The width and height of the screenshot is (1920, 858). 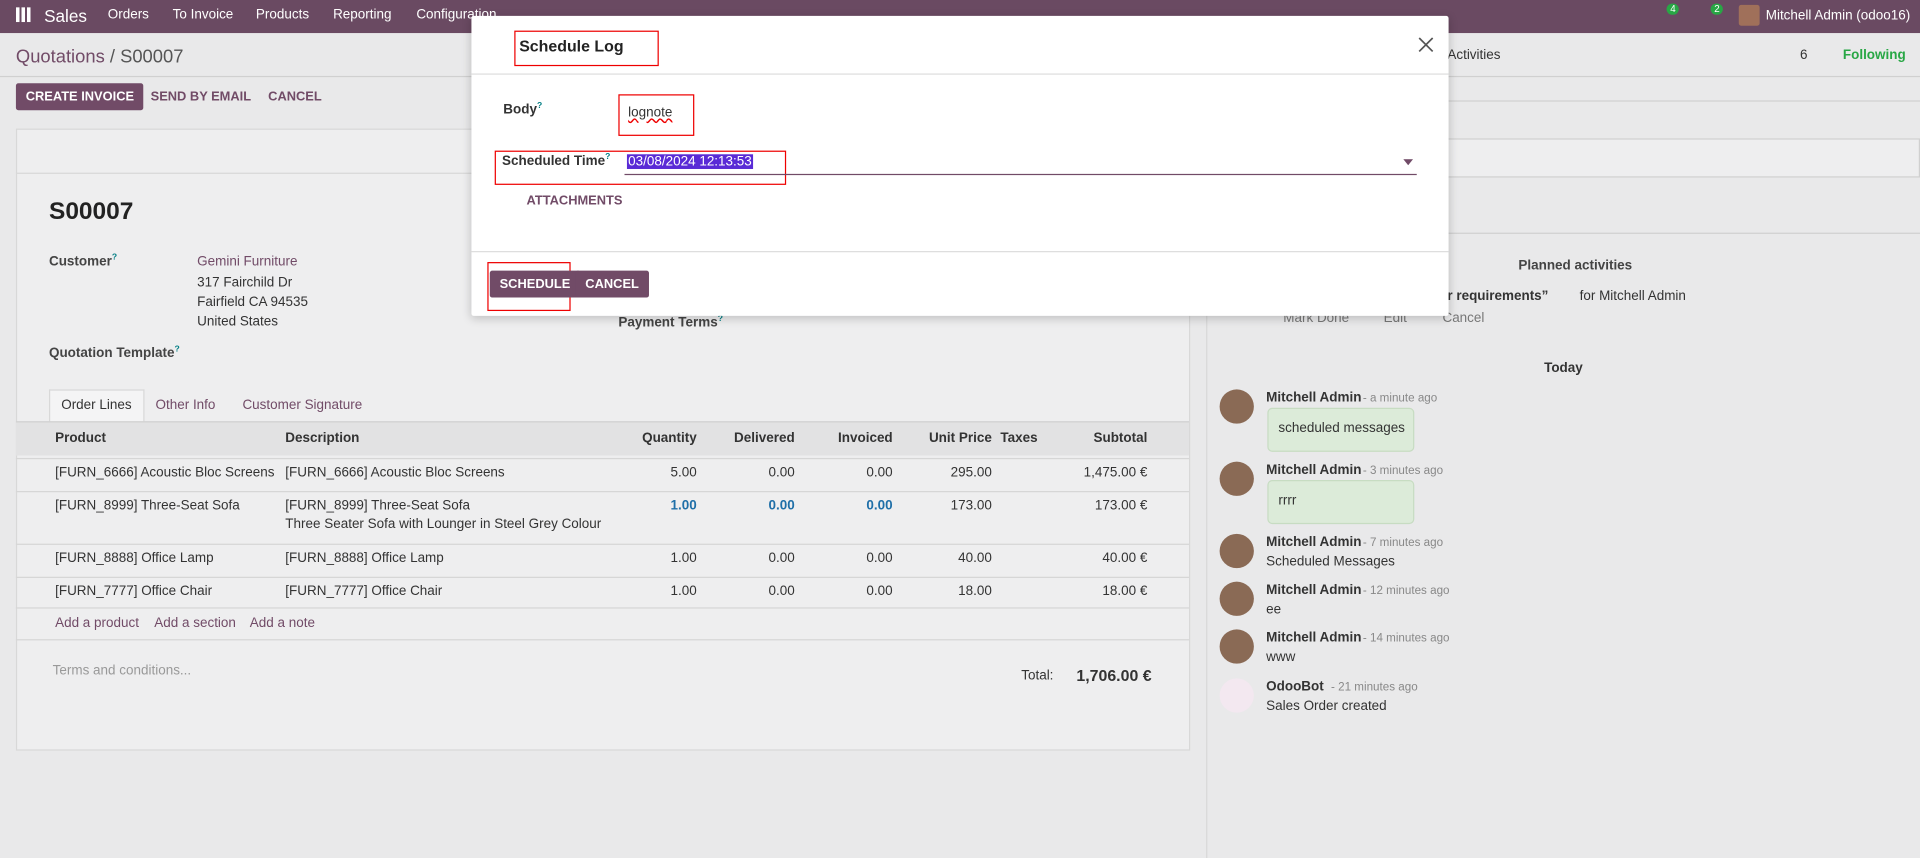 What do you see at coordinates (282, 15) in the screenshot?
I see `menu-item: Products` at bounding box center [282, 15].